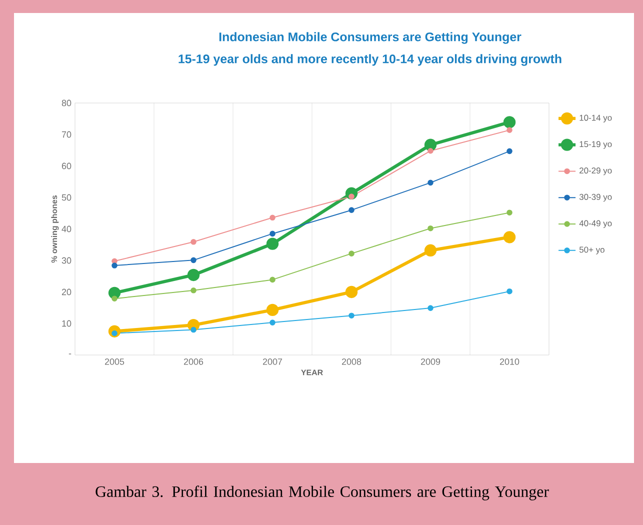 The height and width of the screenshot is (525, 643). I want to click on x-tick-label: 2008, so click(352, 361).